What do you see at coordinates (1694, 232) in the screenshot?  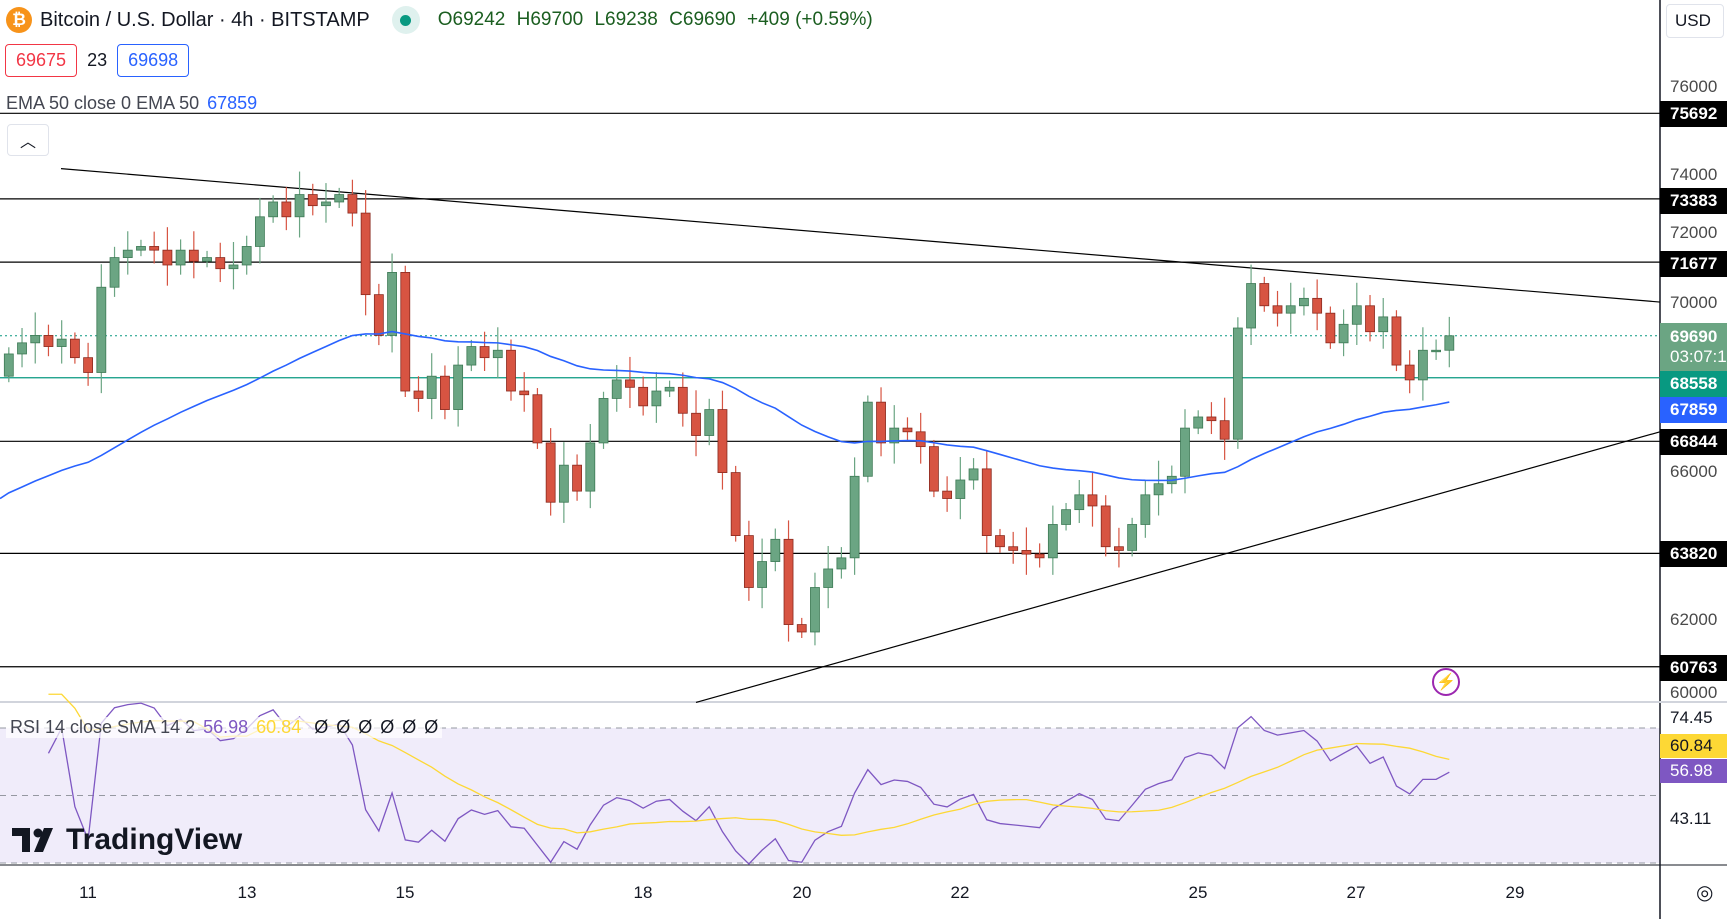 I see `price-tick: 72000` at bounding box center [1694, 232].